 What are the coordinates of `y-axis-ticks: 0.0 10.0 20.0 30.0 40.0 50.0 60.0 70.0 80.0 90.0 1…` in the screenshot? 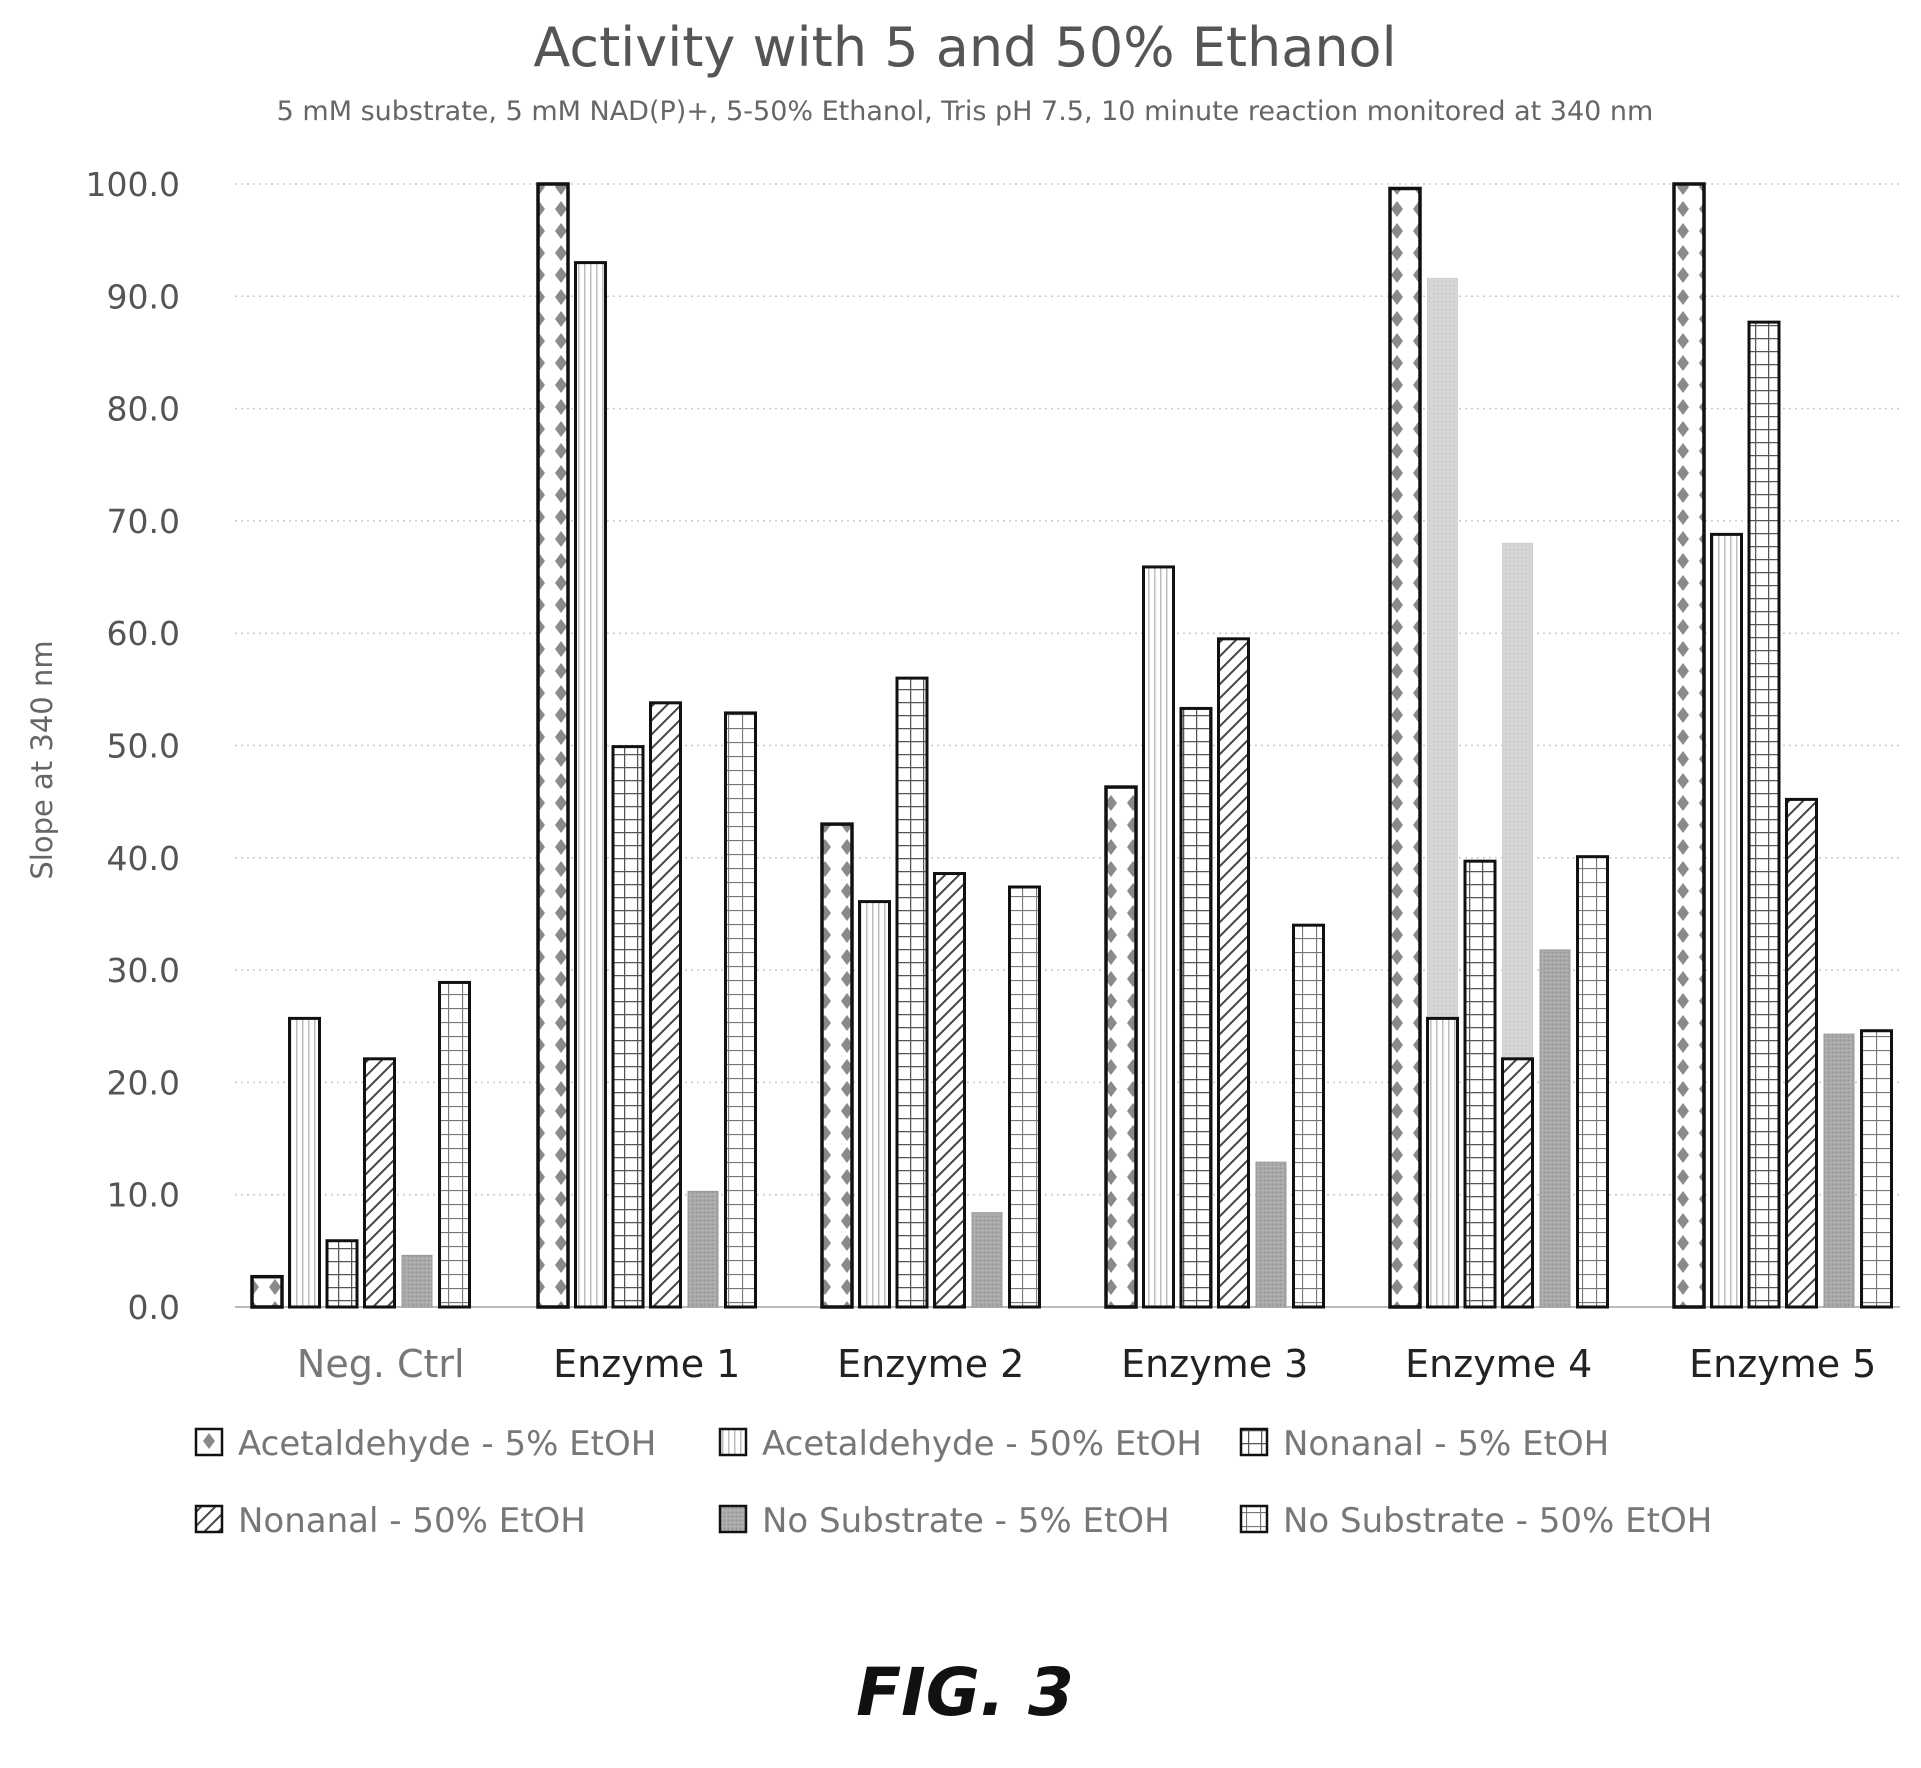 It's located at (133, 746).